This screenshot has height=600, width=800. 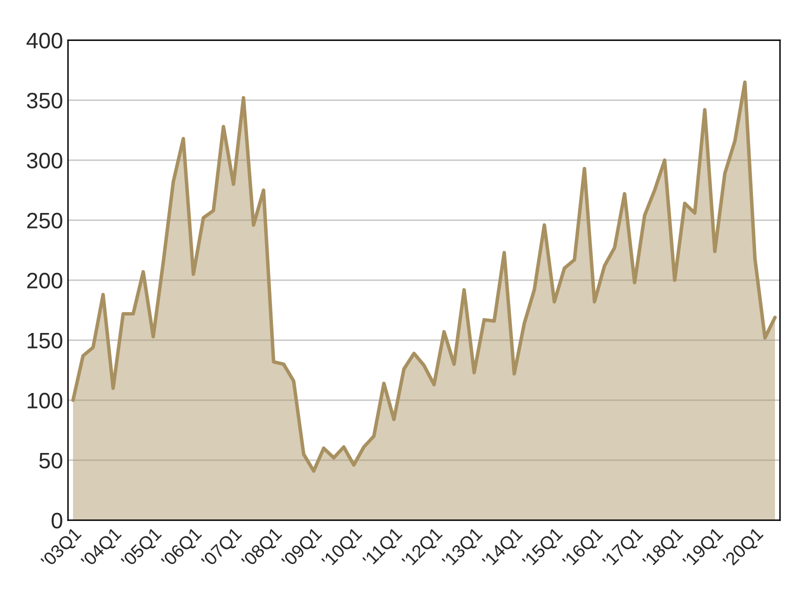 I want to click on y-tick-label: 150, so click(x=45, y=340).